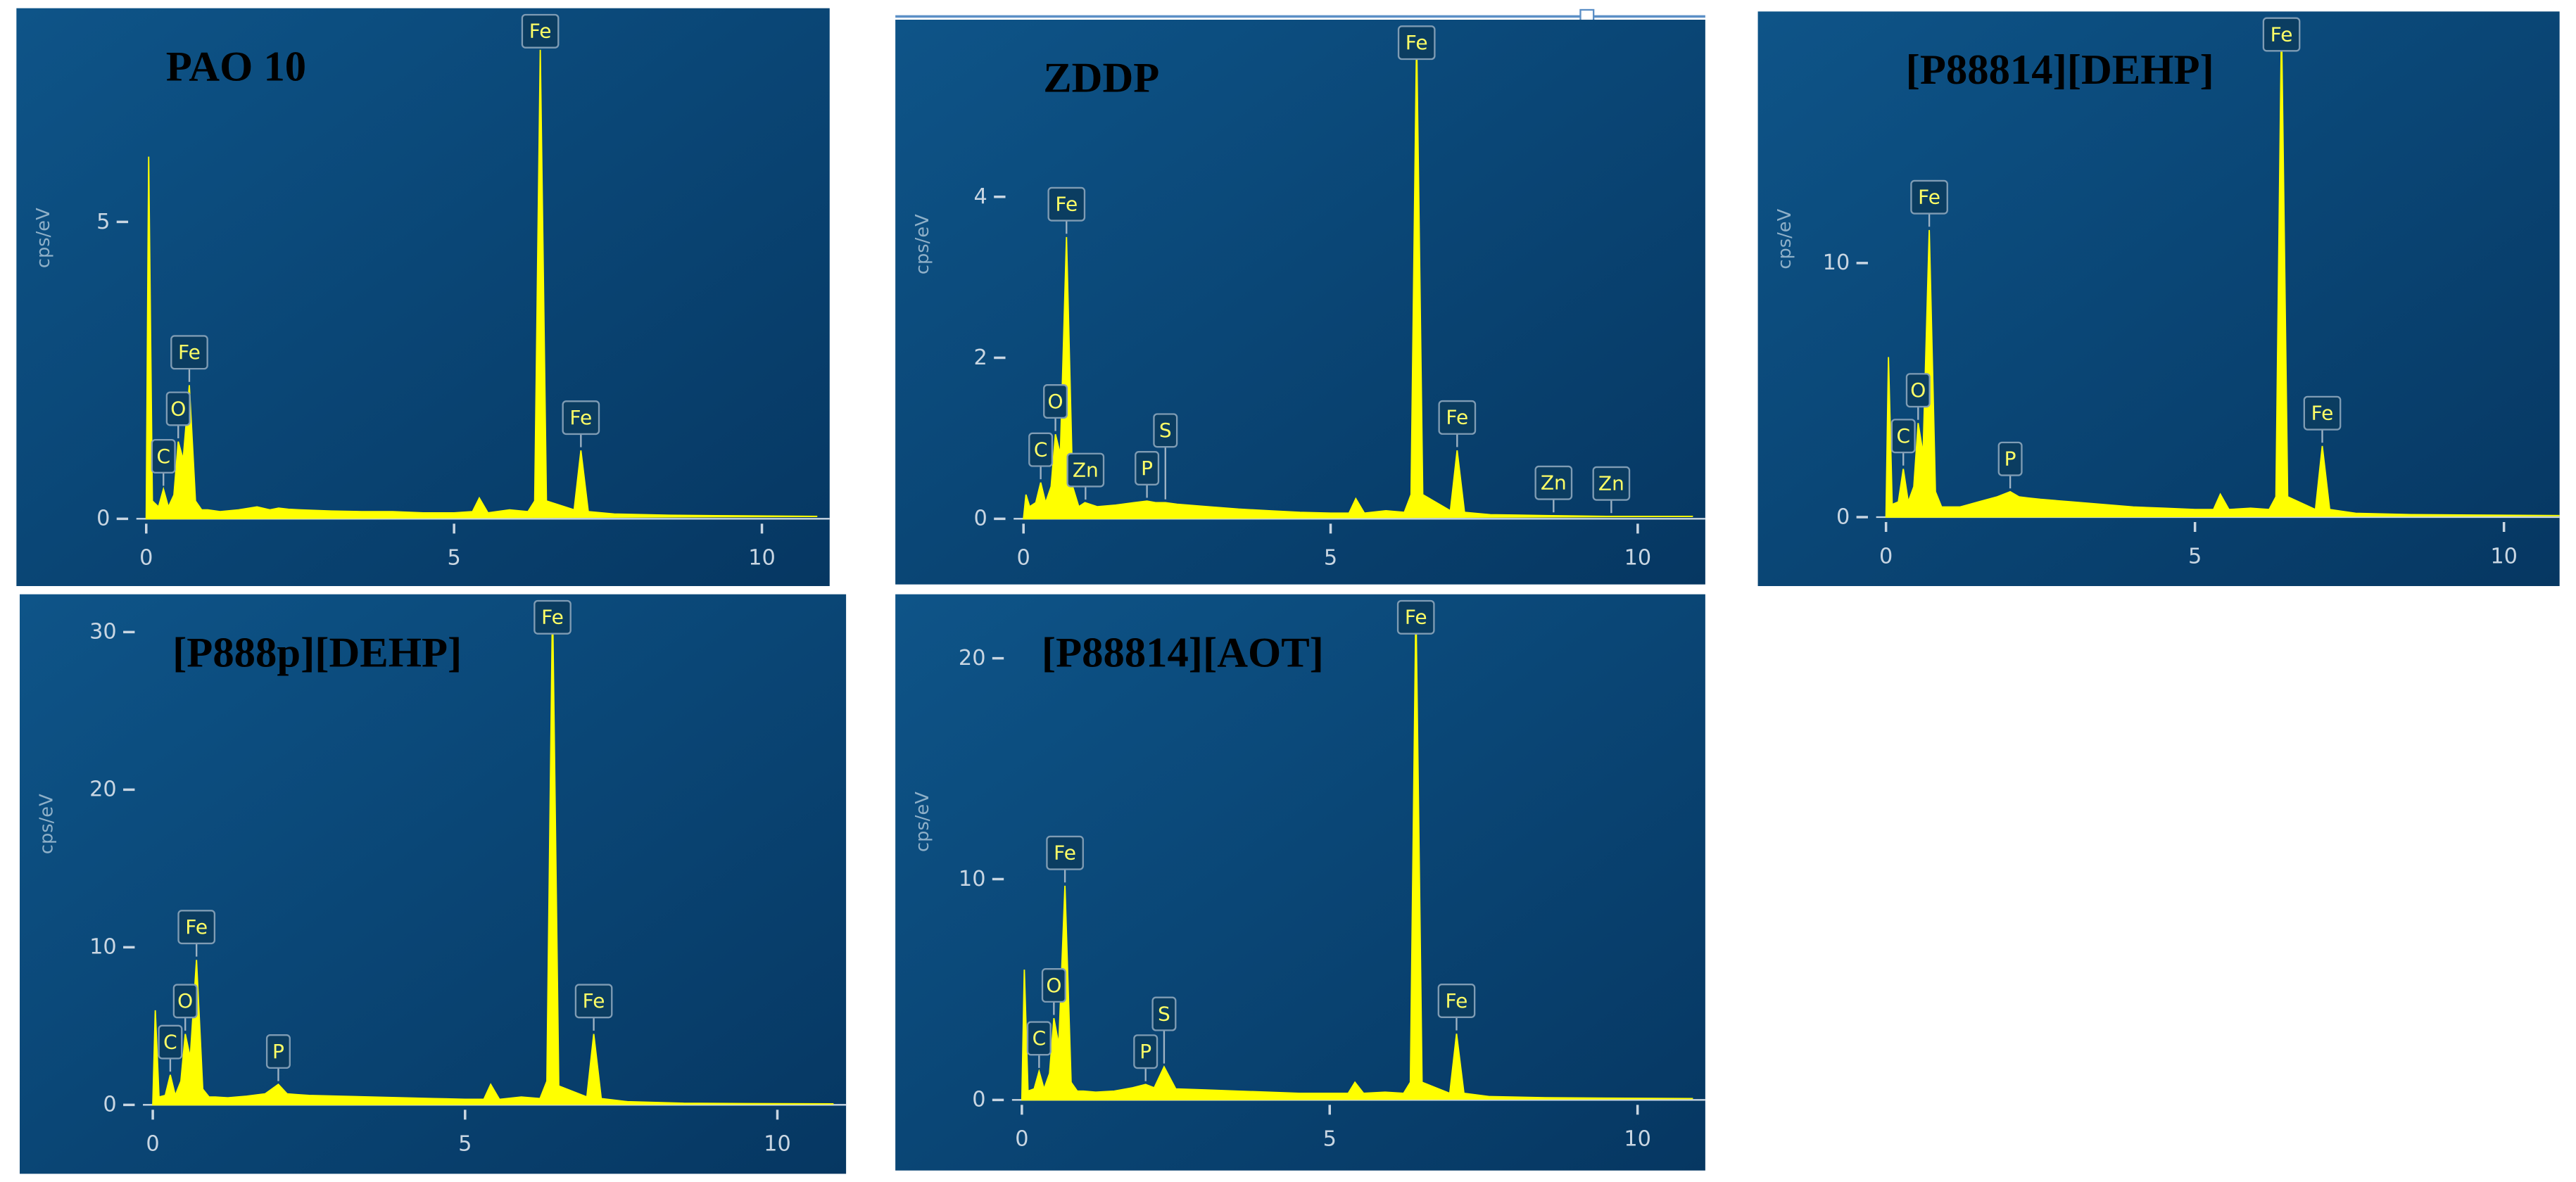 Image resolution: width=2576 pixels, height=1182 pixels. I want to click on y-tick-label: 2, so click(980, 358).